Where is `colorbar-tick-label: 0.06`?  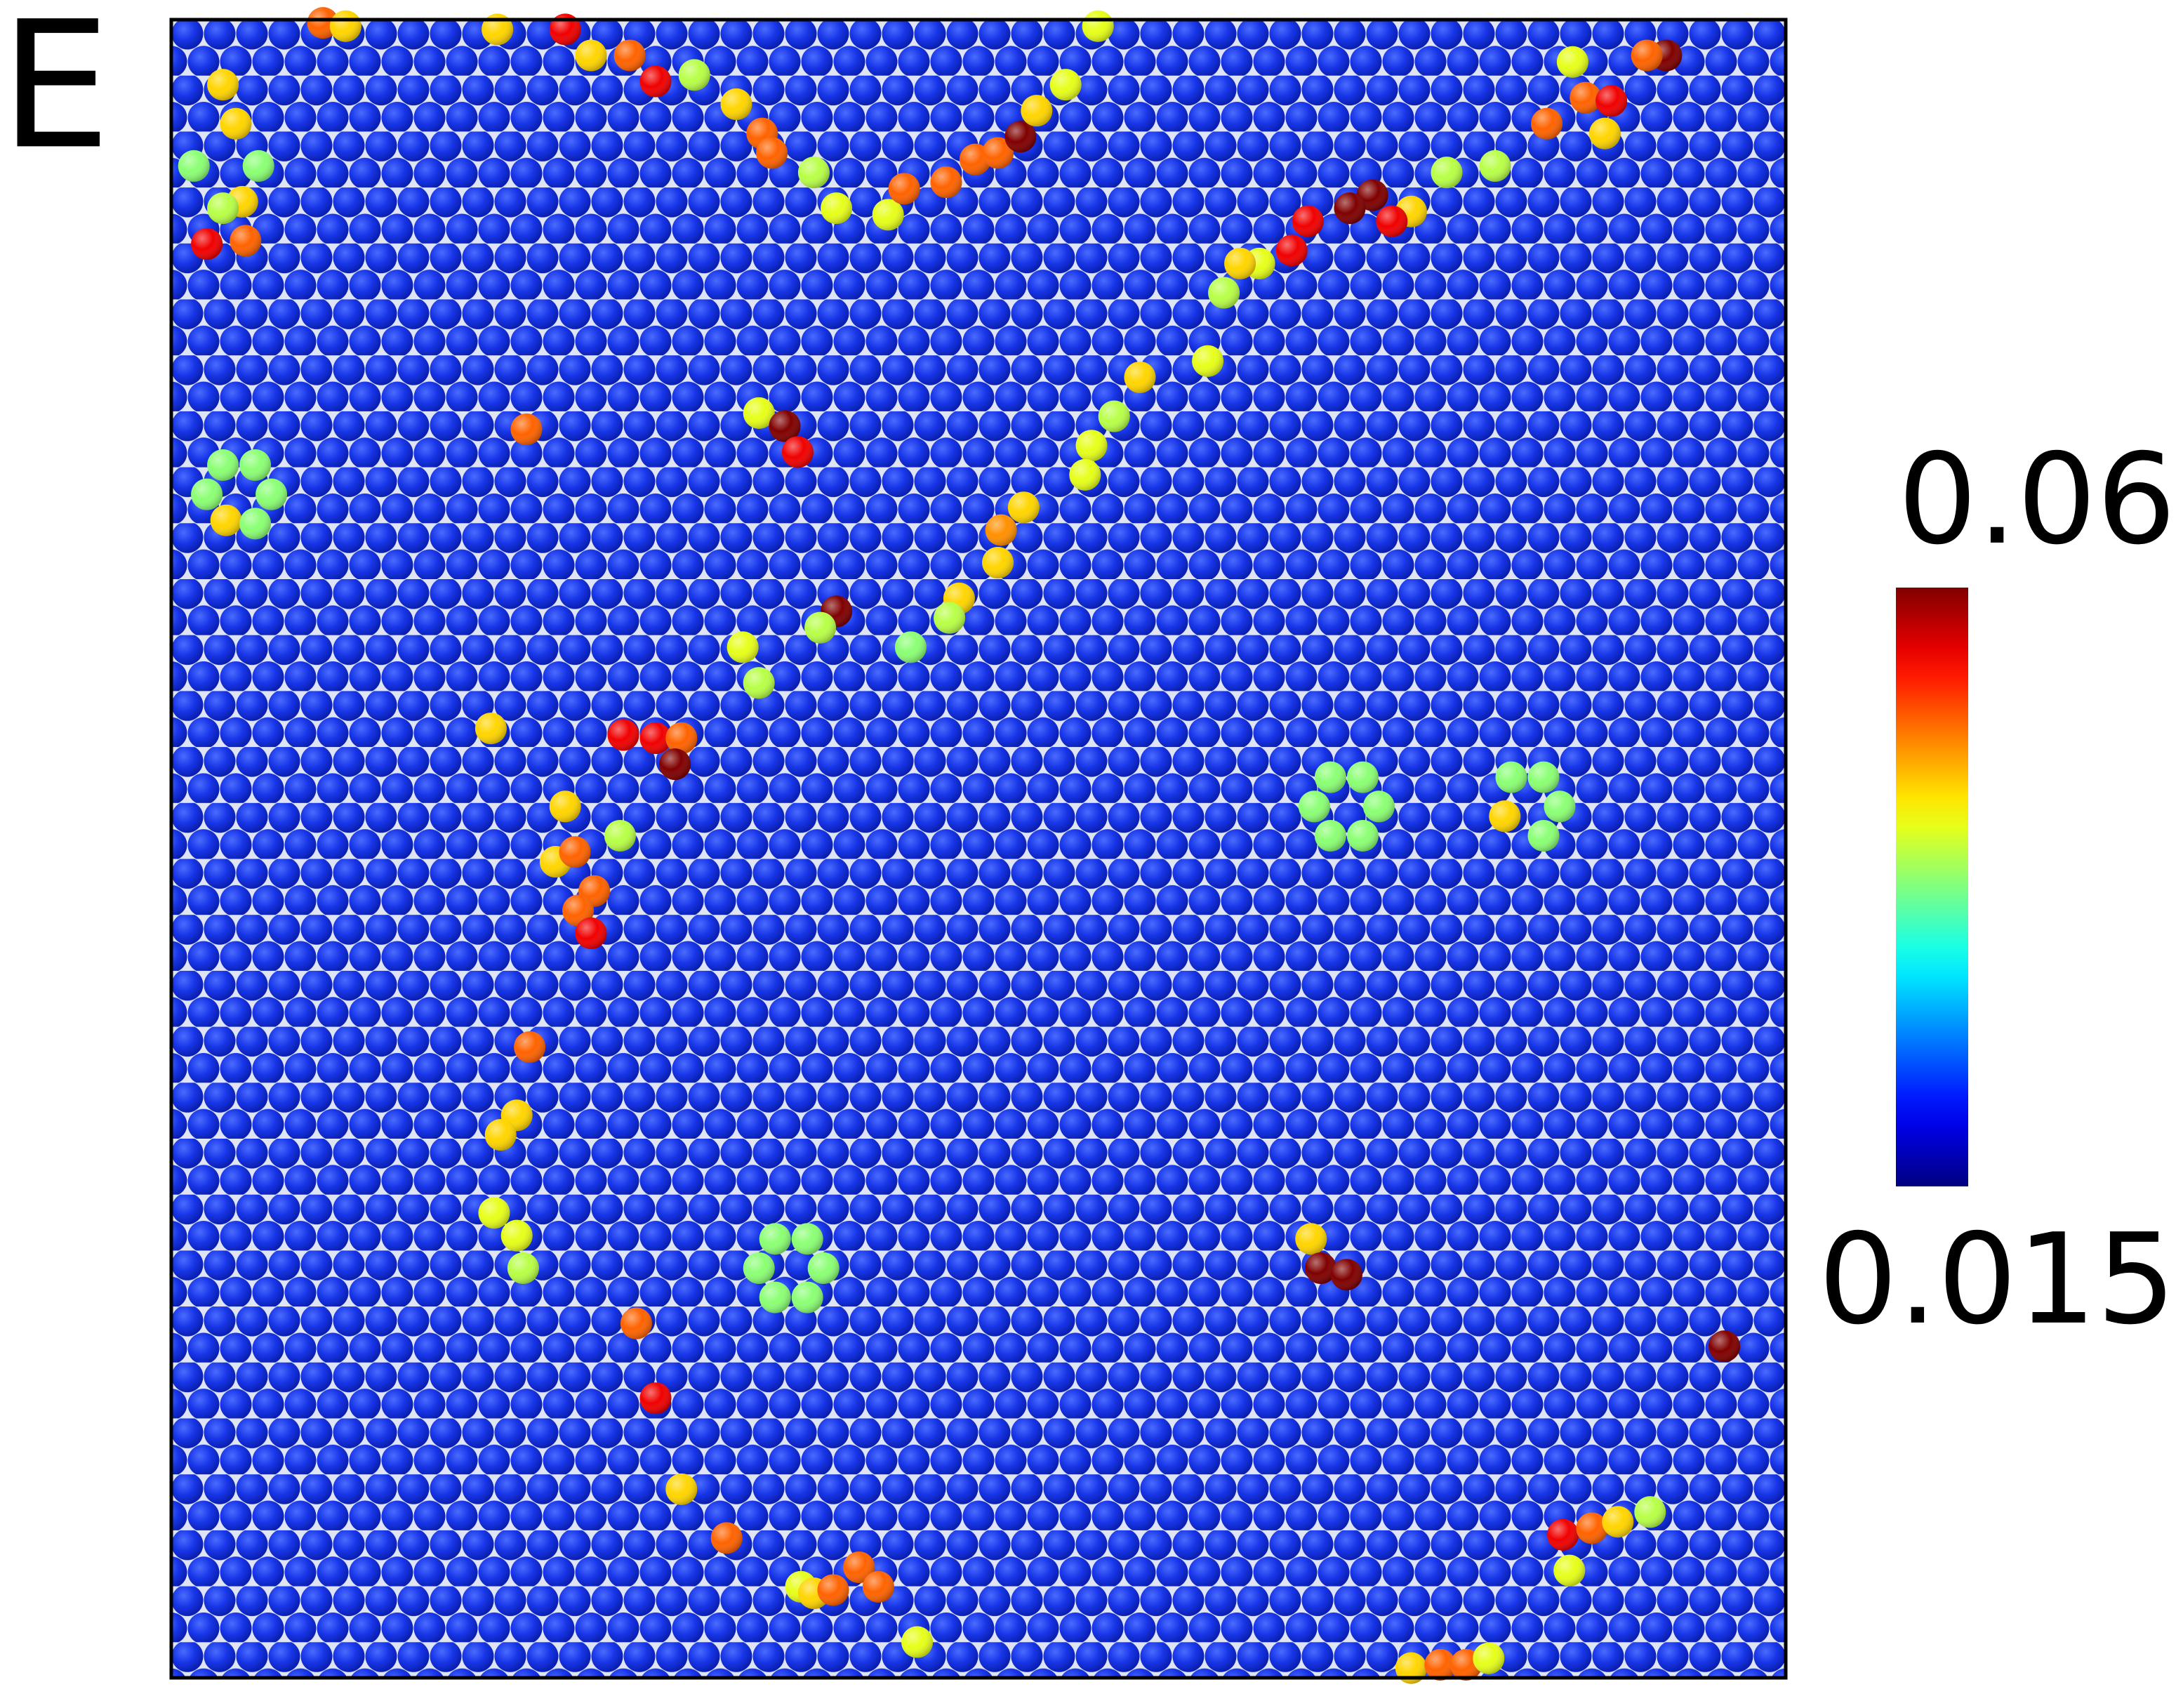
colorbar-tick-label: 0.06 is located at coordinates (2037, 500).